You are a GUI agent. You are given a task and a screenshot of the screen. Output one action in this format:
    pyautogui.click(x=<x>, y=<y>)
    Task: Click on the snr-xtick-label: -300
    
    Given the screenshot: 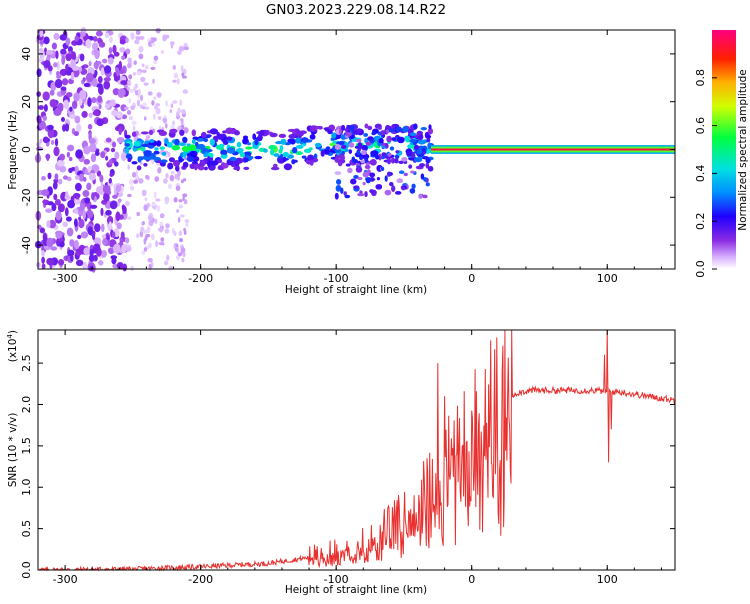 What is the action you would take?
    pyautogui.click(x=65, y=579)
    